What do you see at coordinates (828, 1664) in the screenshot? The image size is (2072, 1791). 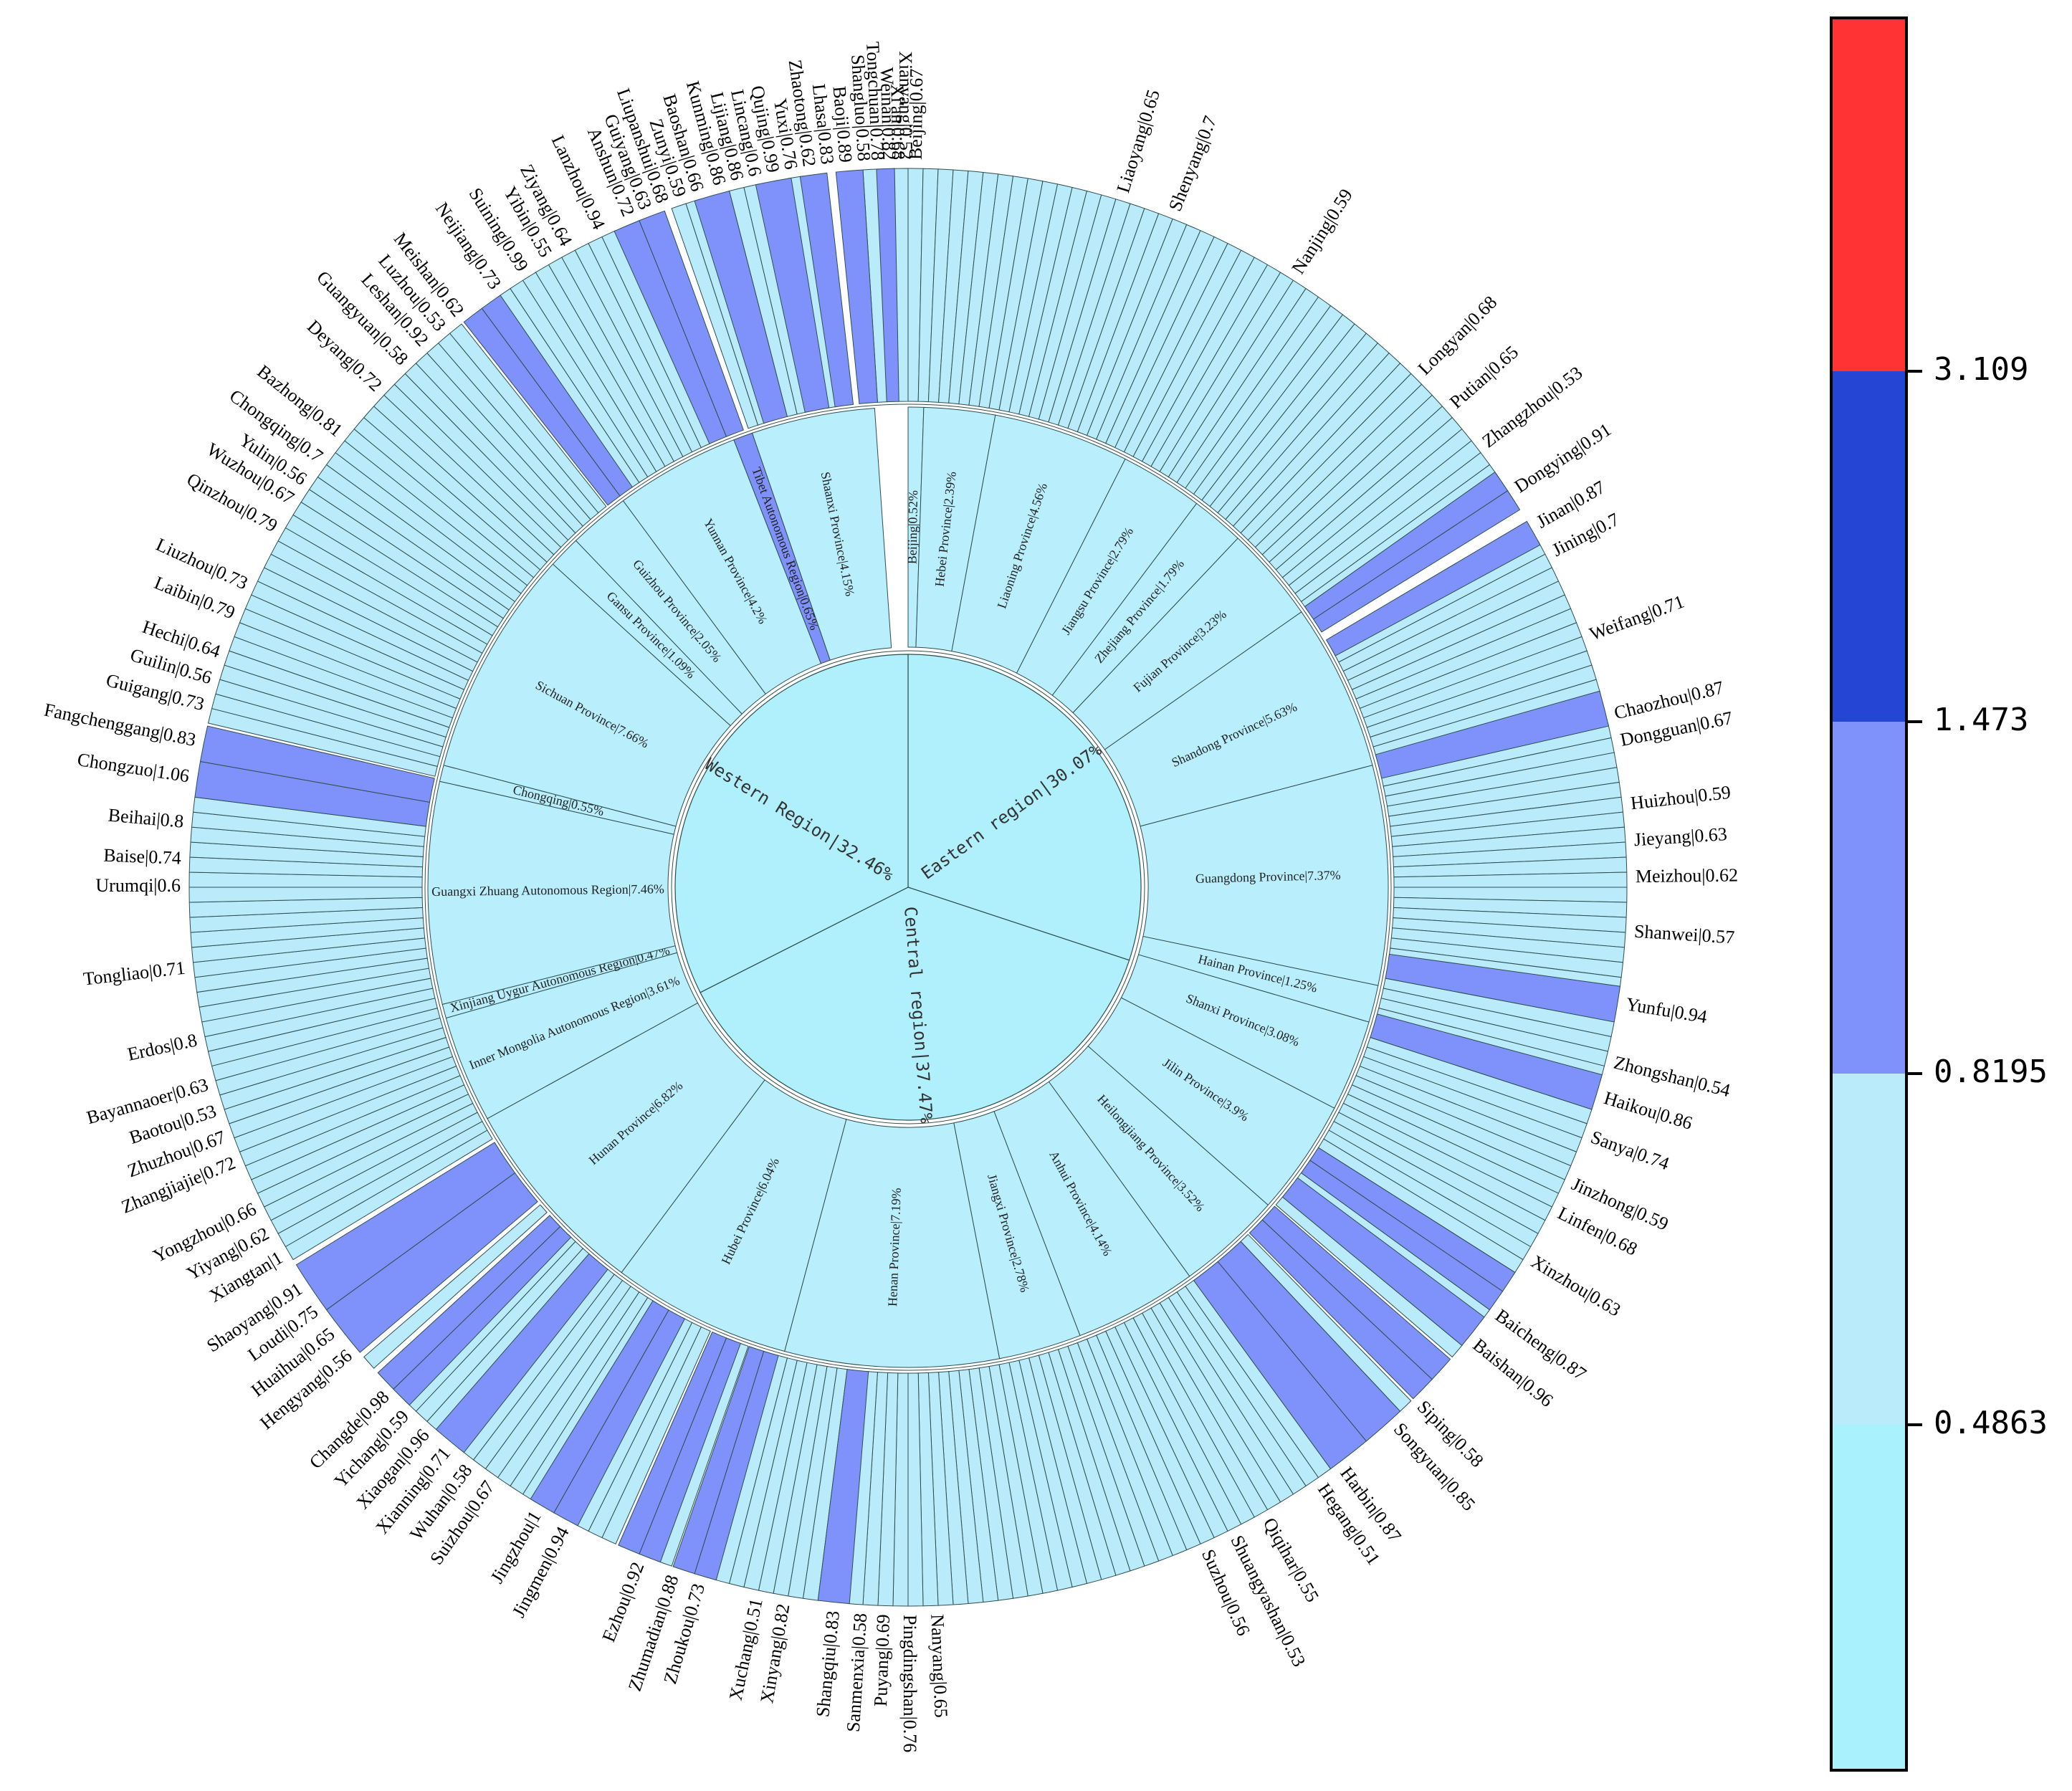 I see `city-label: Shangqiu|0.83` at bounding box center [828, 1664].